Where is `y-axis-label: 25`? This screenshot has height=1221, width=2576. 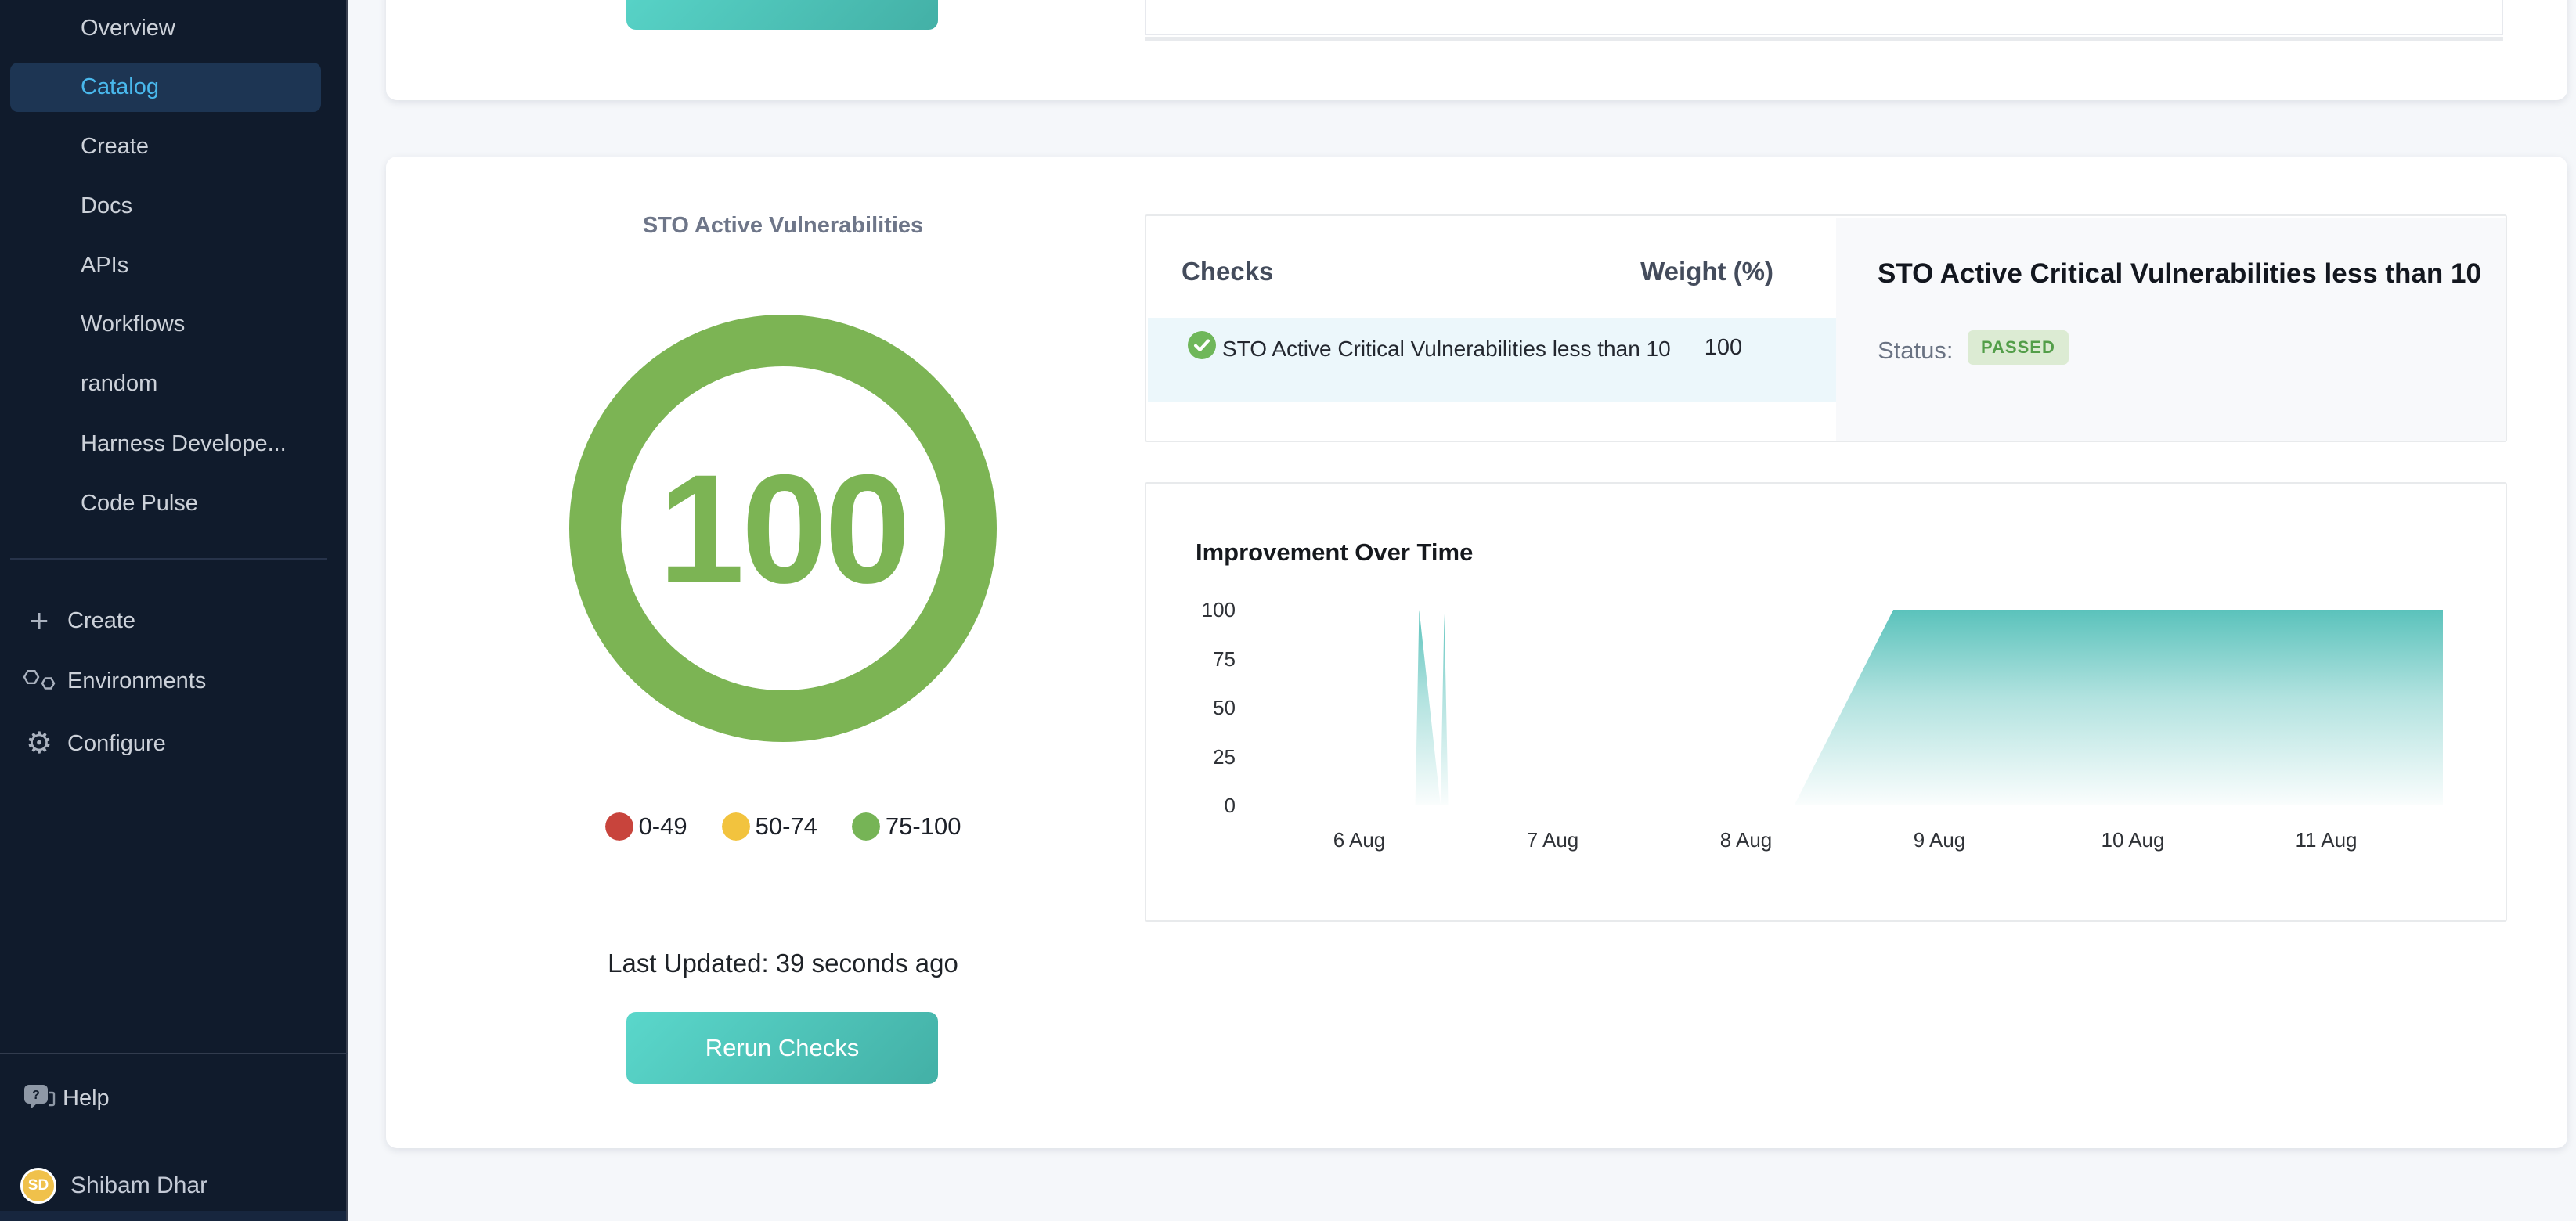
y-axis-label: 25 is located at coordinates (1225, 757).